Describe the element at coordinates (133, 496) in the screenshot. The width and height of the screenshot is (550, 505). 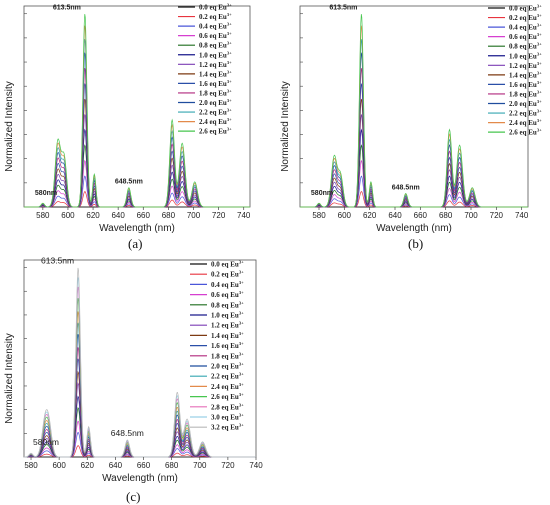
I see `panel-label-c: (c)` at that location.